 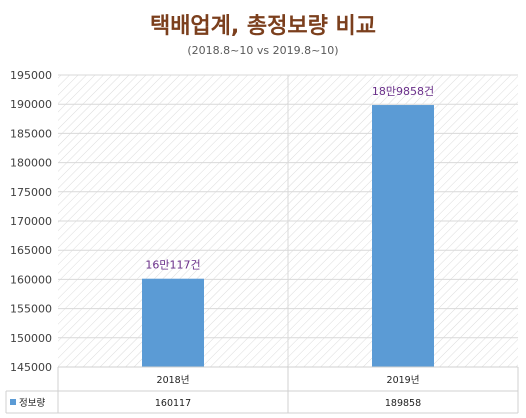 I want to click on chart-title: 택배업계, 총정보량 비교, so click(x=263, y=26).